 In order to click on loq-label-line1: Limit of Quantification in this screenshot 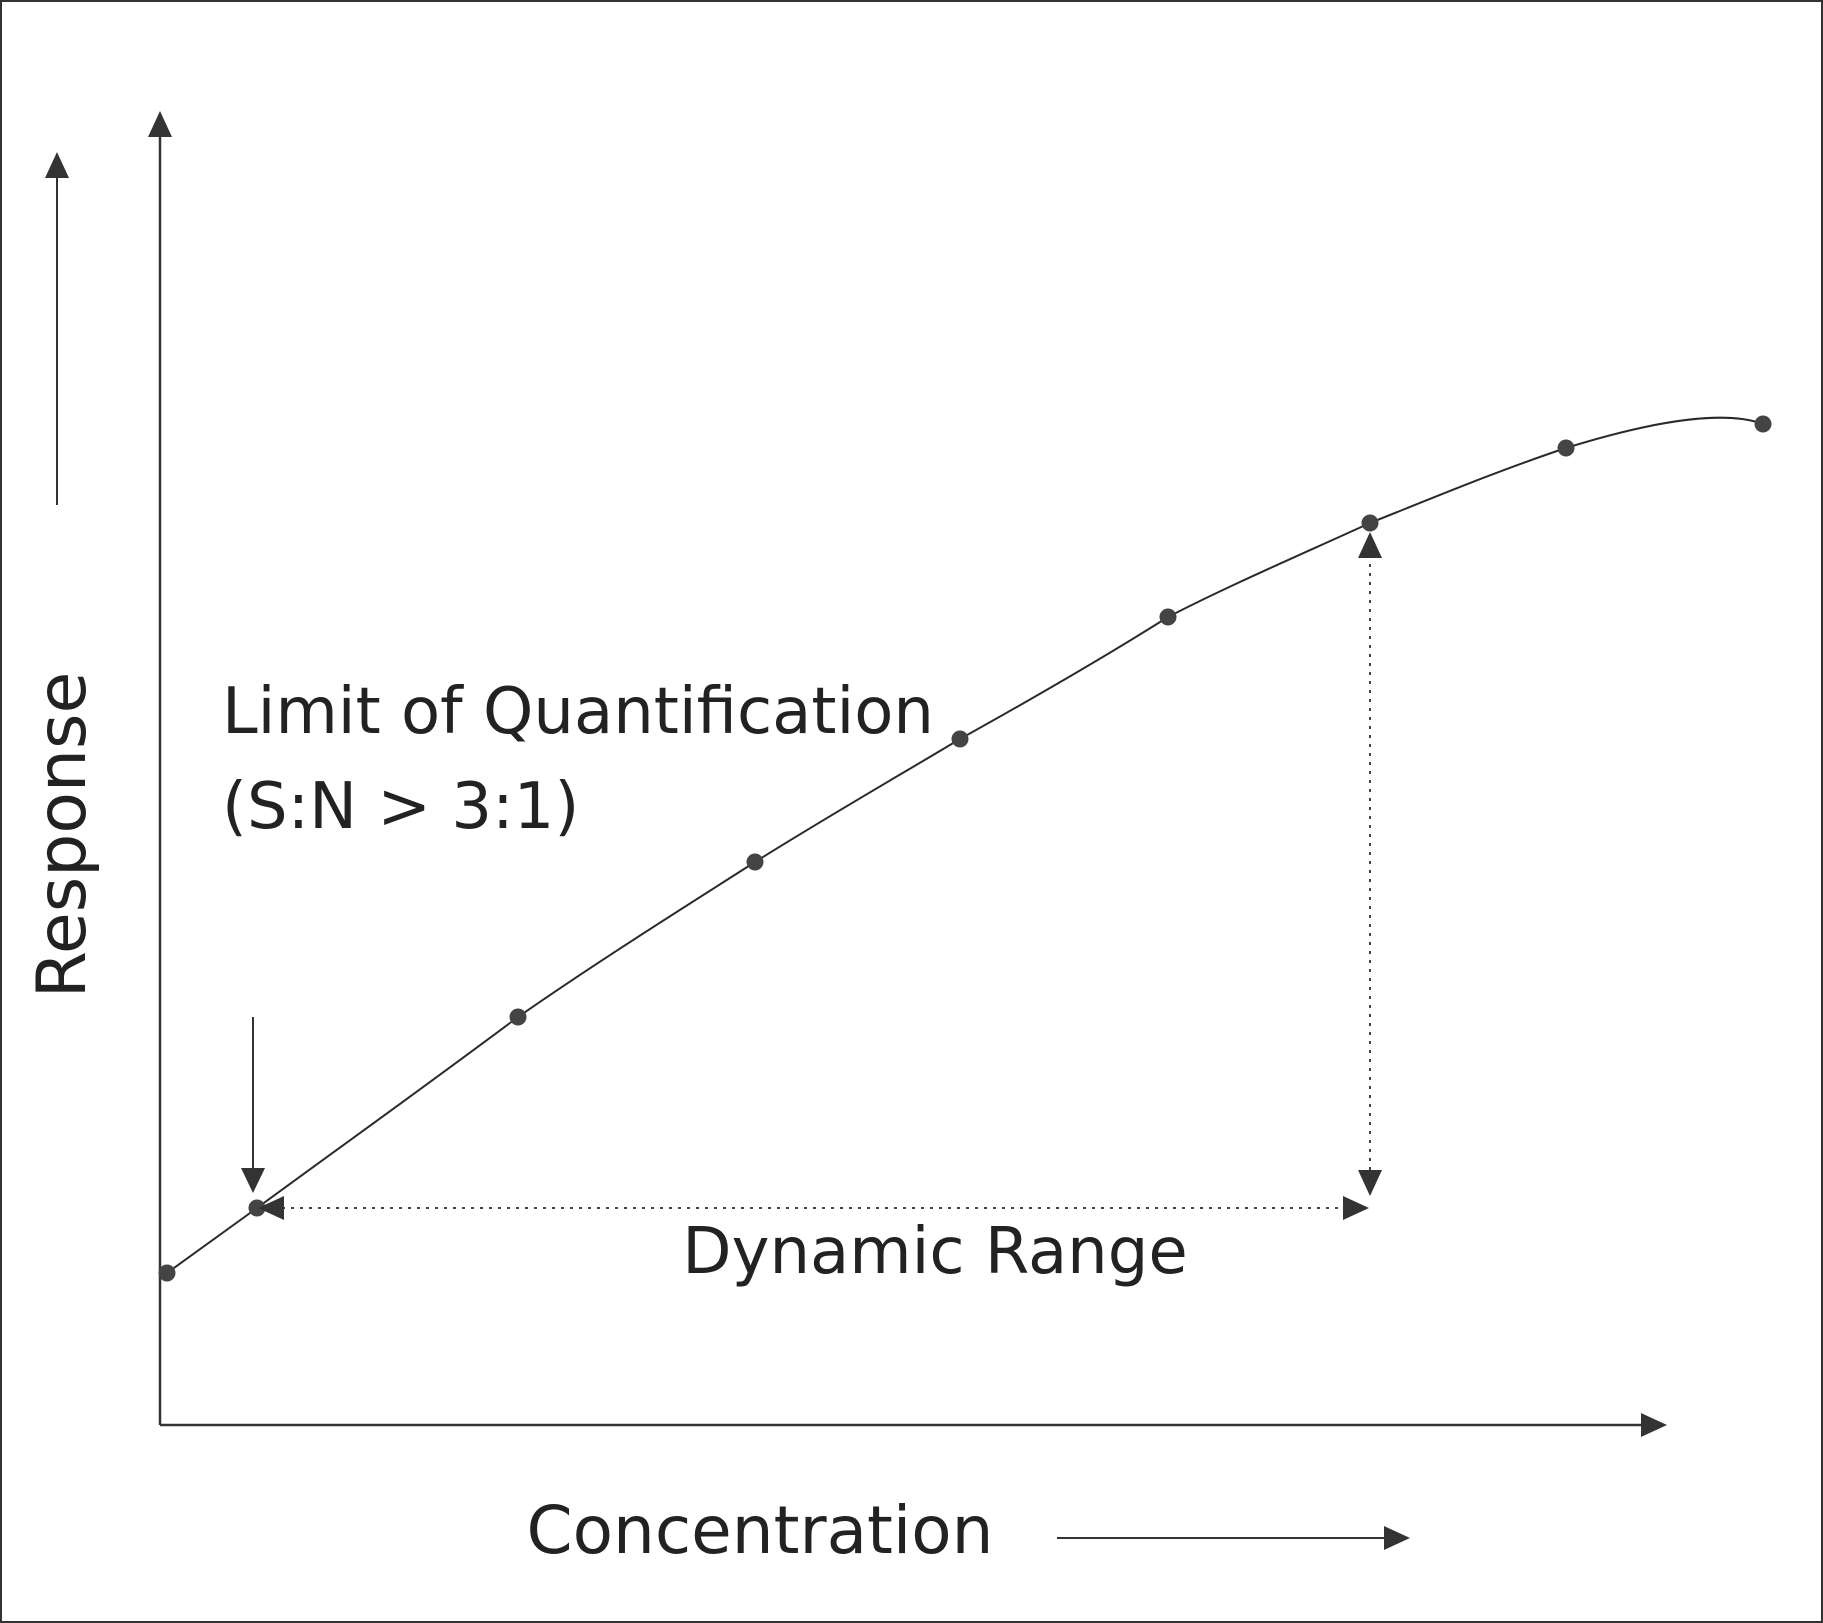, I will do `click(578, 712)`.